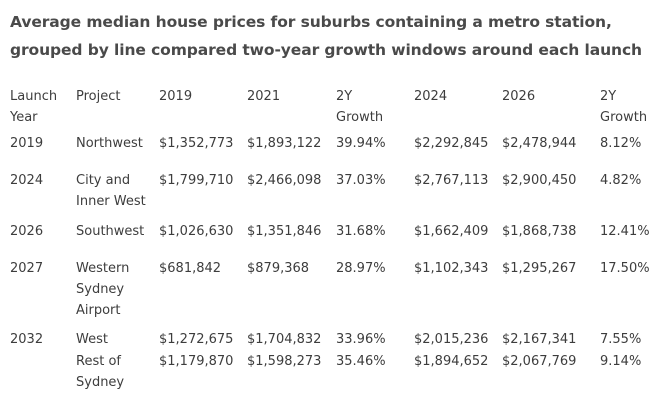 This screenshot has height=410, width=667. What do you see at coordinates (519, 96) in the screenshot?
I see `header-2026: 2026` at bounding box center [519, 96].